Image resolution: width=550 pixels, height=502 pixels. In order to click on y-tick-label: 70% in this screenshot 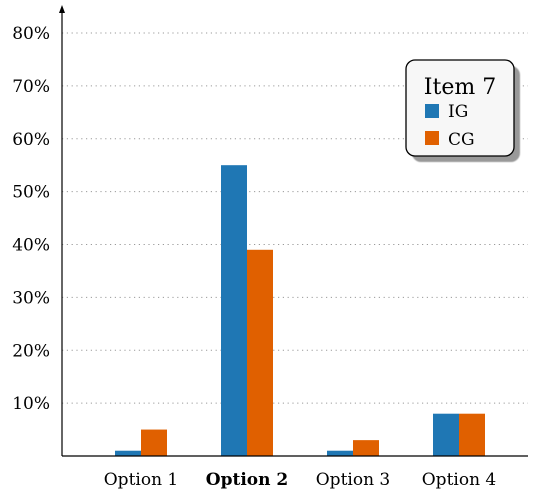, I will do `click(31, 87)`.